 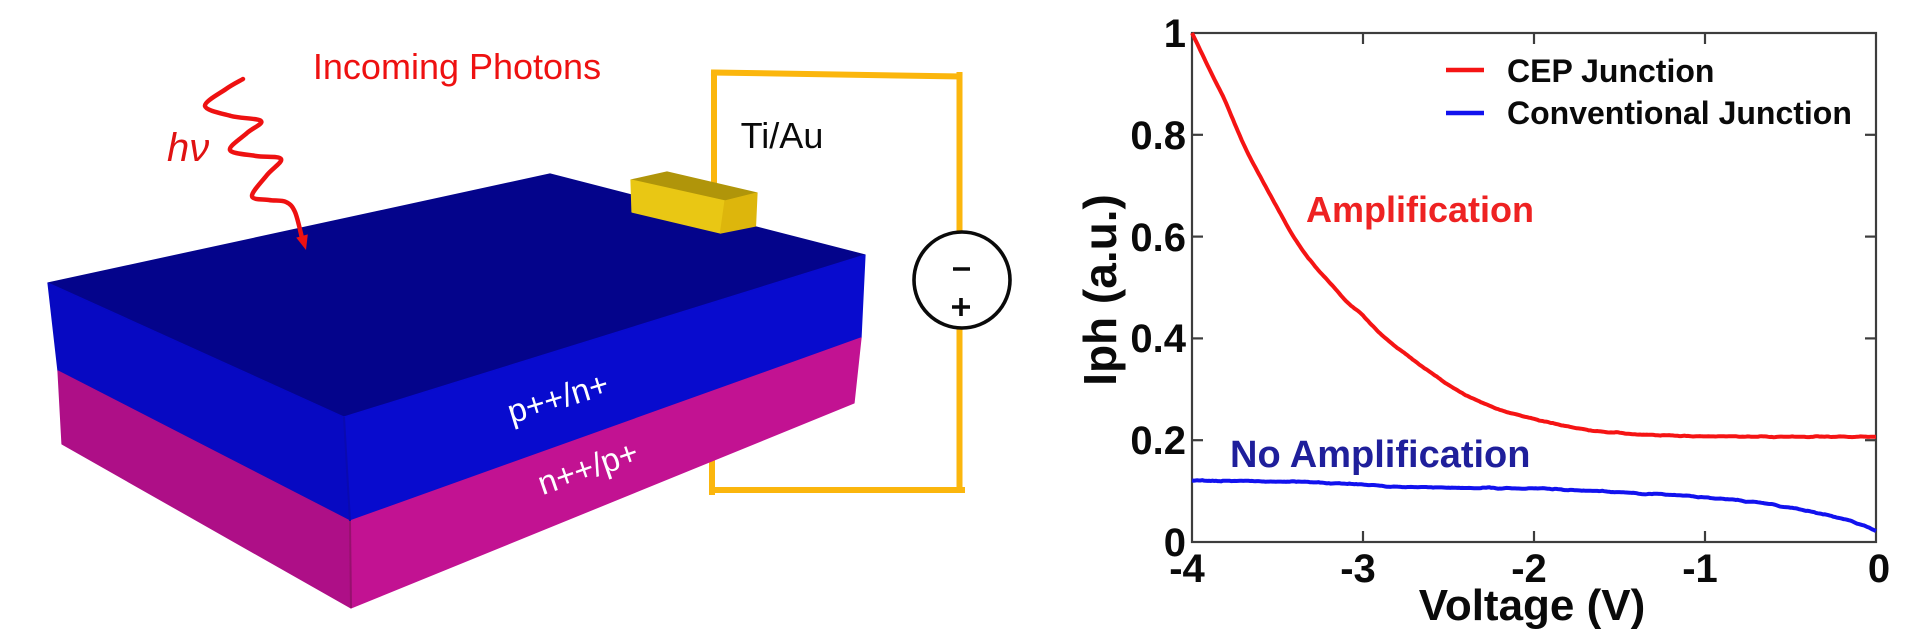 What do you see at coordinates (1679, 113) in the screenshot?
I see `svg-text: Conventional Junction` at bounding box center [1679, 113].